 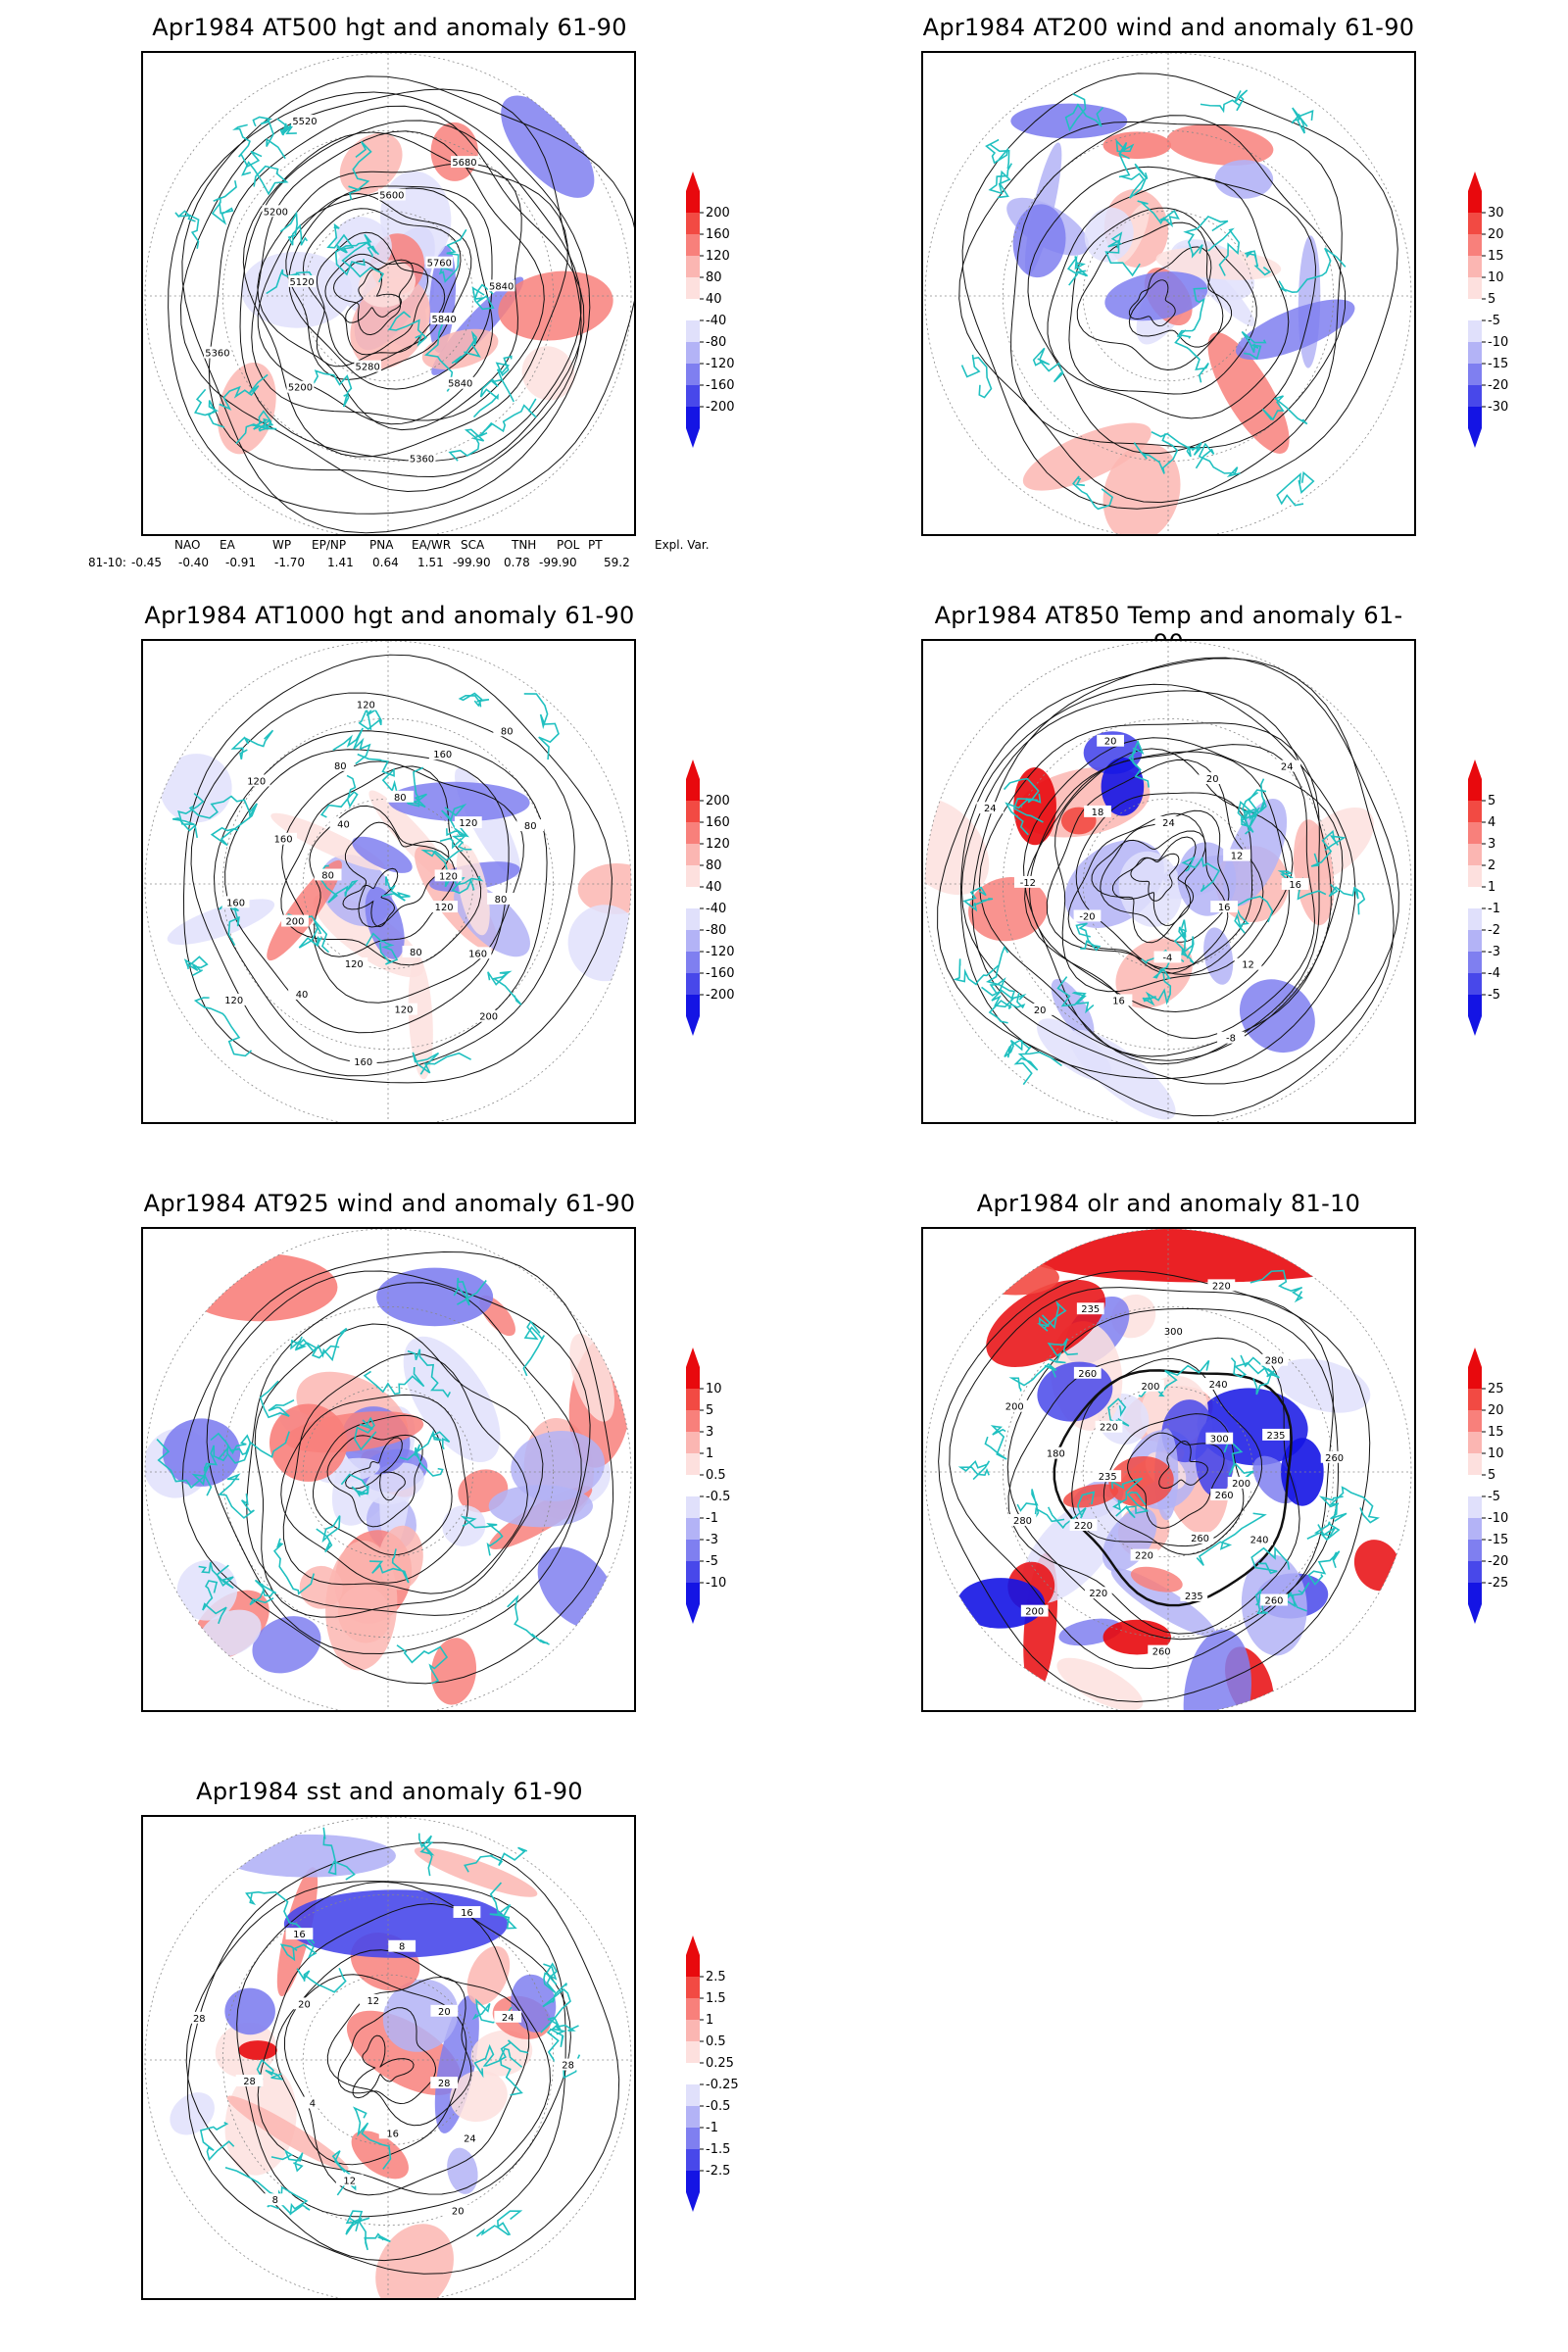 What do you see at coordinates (1259, 1540) in the screenshot?
I see `svg-text: 240` at bounding box center [1259, 1540].